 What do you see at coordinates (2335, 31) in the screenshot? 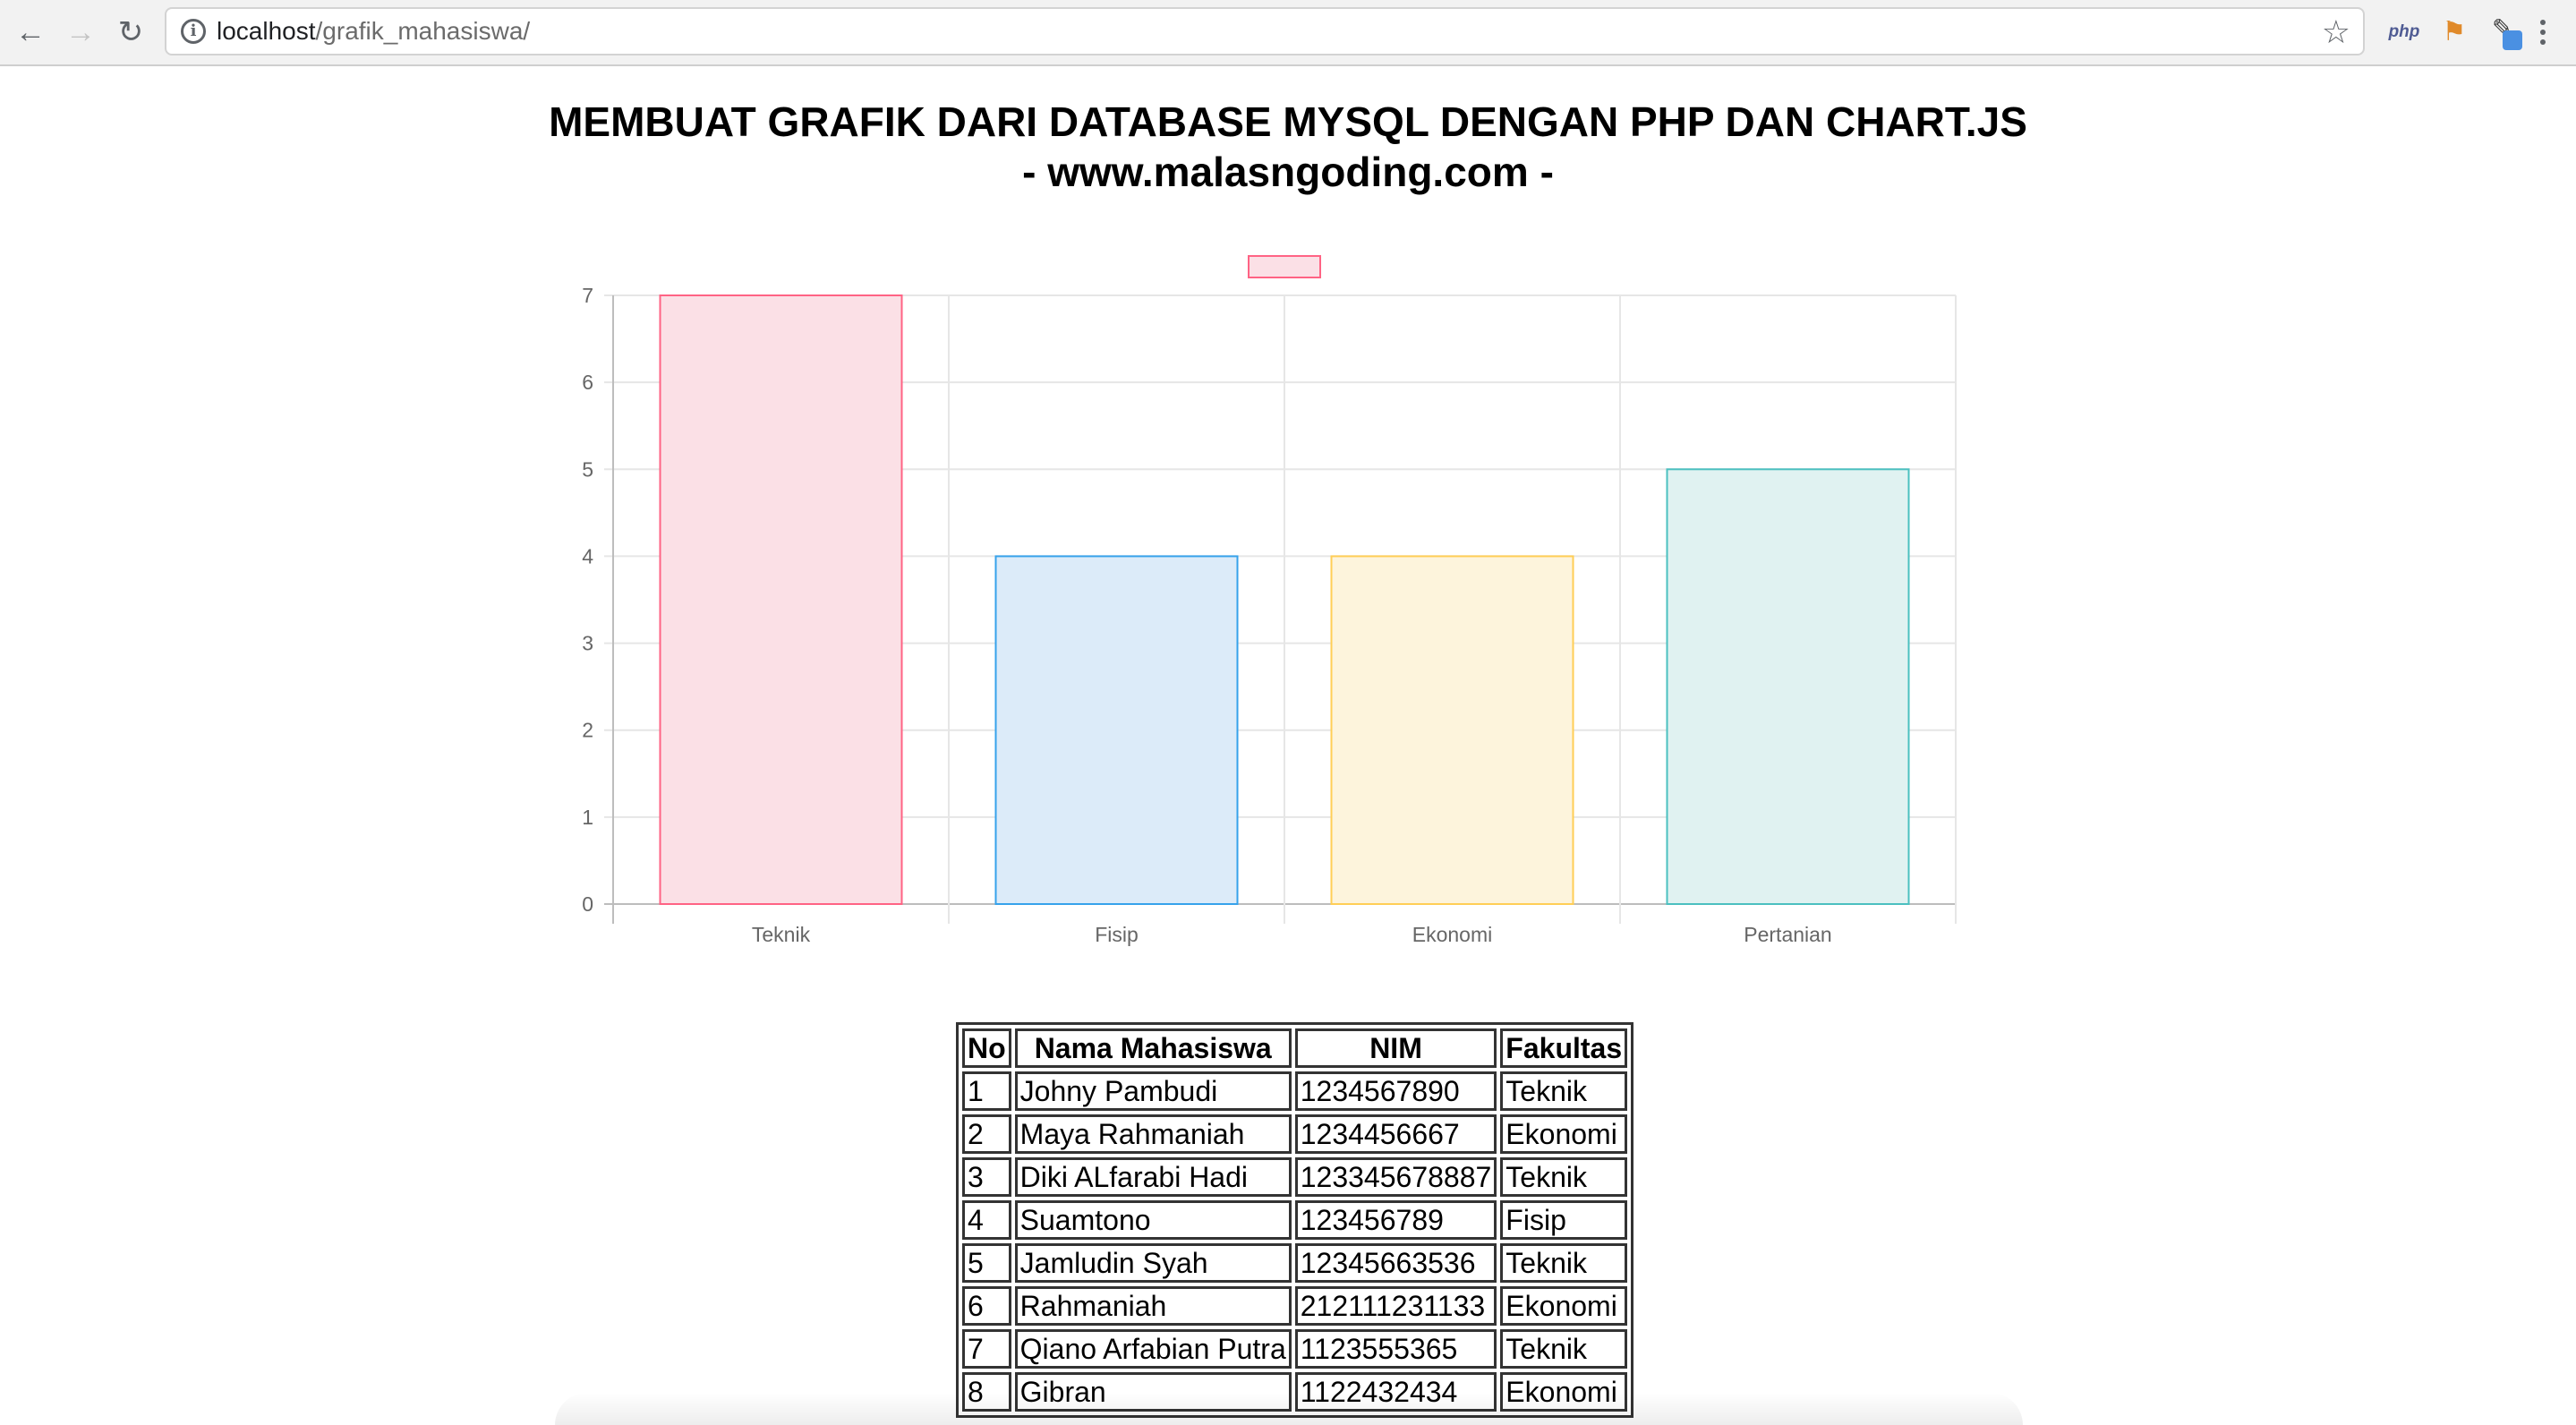
I see `bookmark-star-icon: ☆` at bounding box center [2335, 31].